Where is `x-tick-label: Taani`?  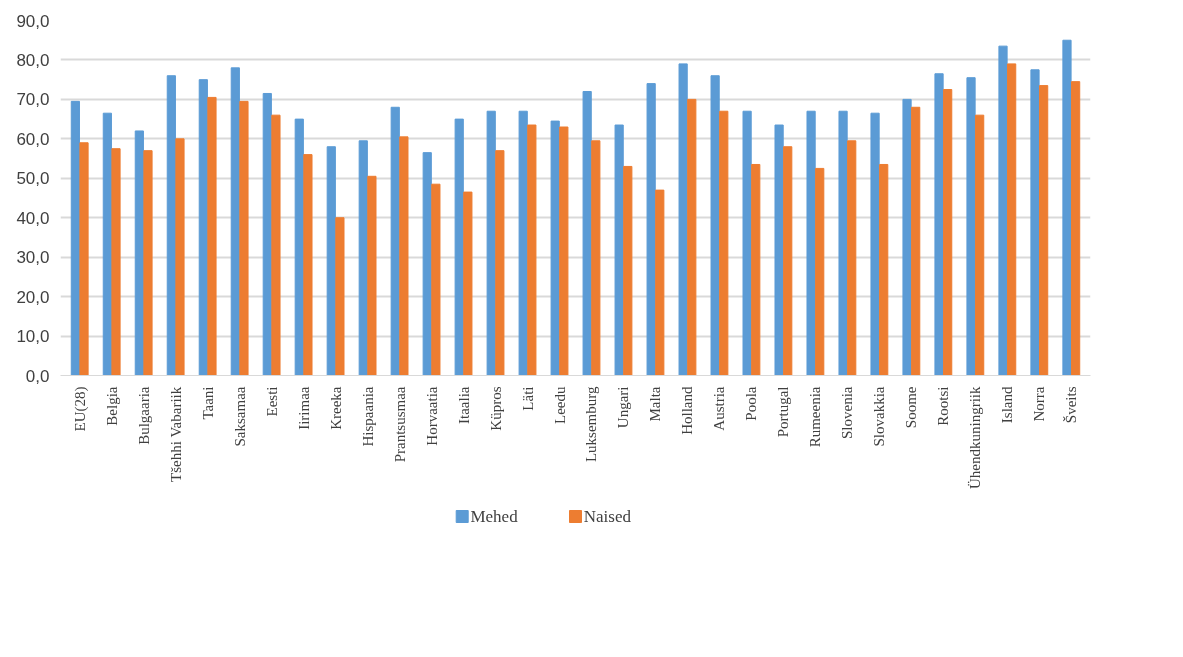
x-tick-label: Taani is located at coordinates (207, 403).